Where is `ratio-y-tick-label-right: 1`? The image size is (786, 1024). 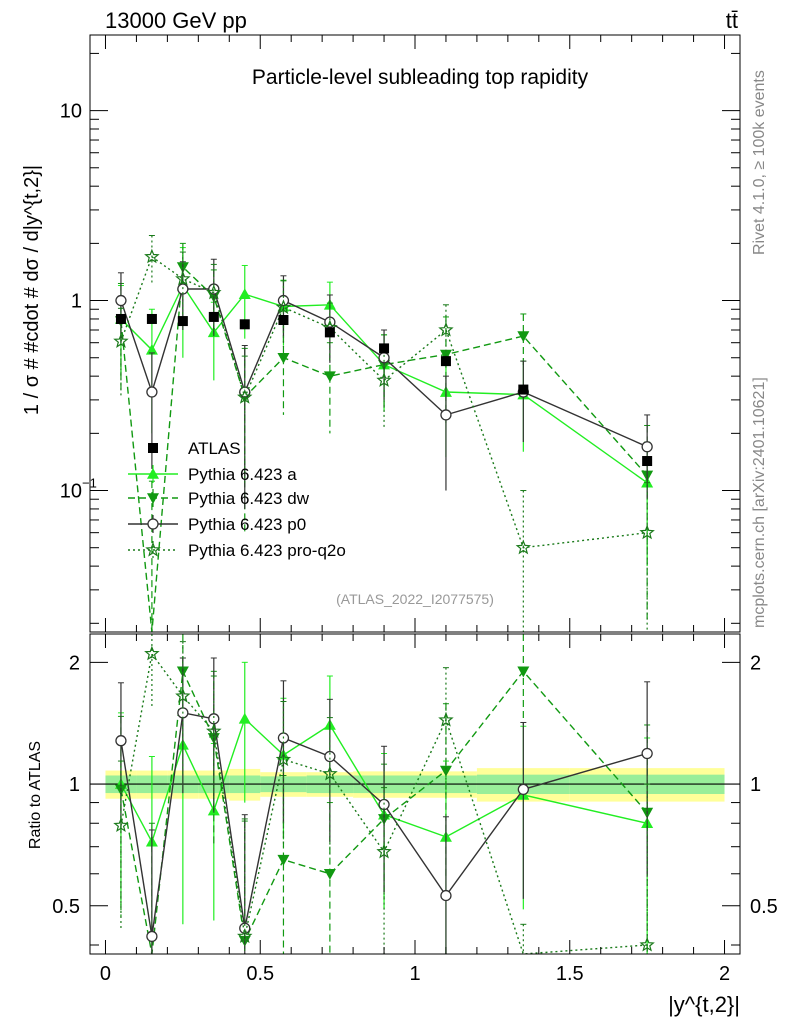 ratio-y-tick-label-right: 1 is located at coordinates (755, 785).